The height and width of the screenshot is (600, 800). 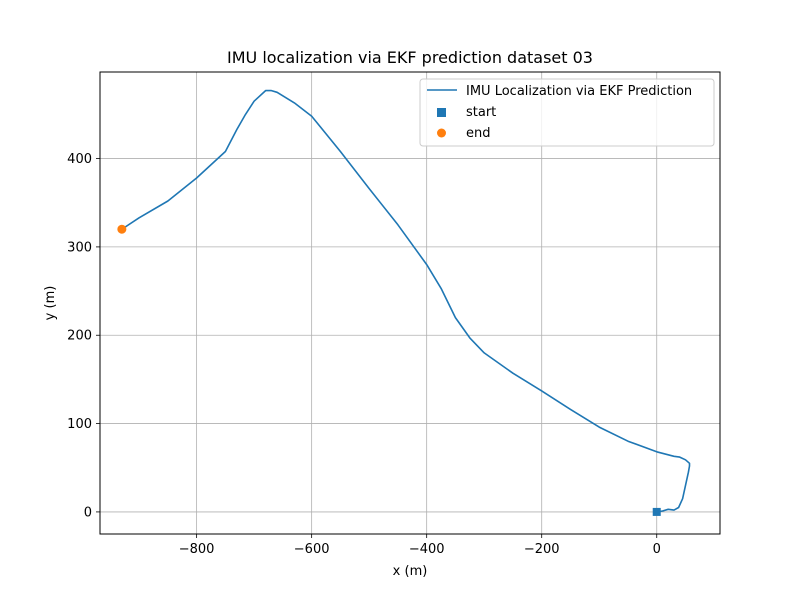 What do you see at coordinates (197, 549) in the screenshot?
I see `x-tick-label: −800` at bounding box center [197, 549].